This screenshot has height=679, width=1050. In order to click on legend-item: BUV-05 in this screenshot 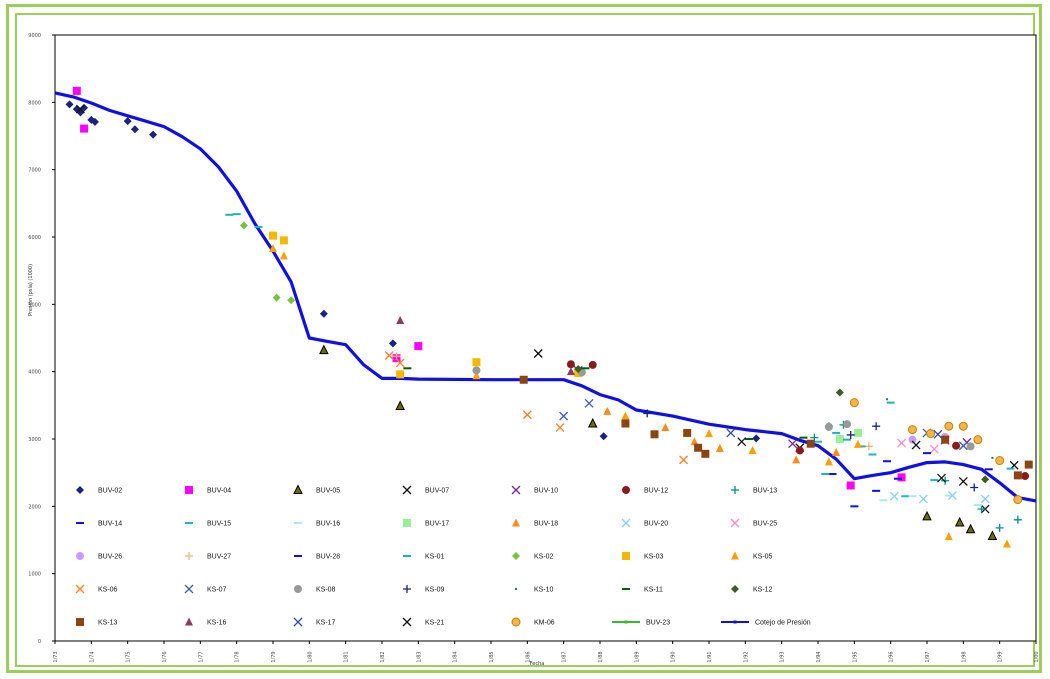, I will do `click(316, 489)`.